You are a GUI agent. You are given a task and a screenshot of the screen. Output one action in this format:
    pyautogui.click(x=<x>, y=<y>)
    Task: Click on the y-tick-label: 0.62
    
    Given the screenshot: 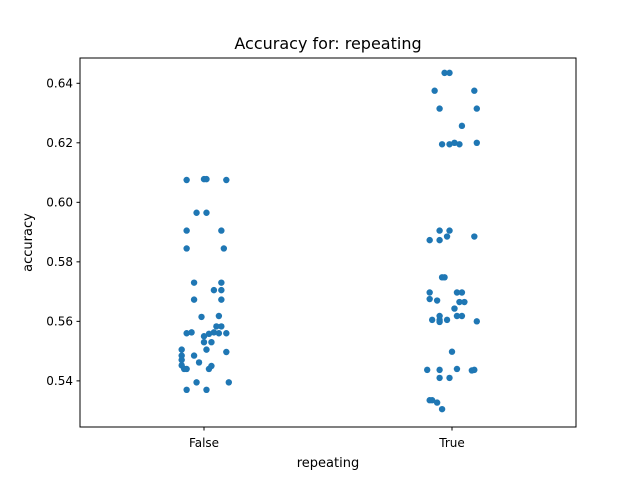 What is the action you would take?
    pyautogui.click(x=59, y=143)
    